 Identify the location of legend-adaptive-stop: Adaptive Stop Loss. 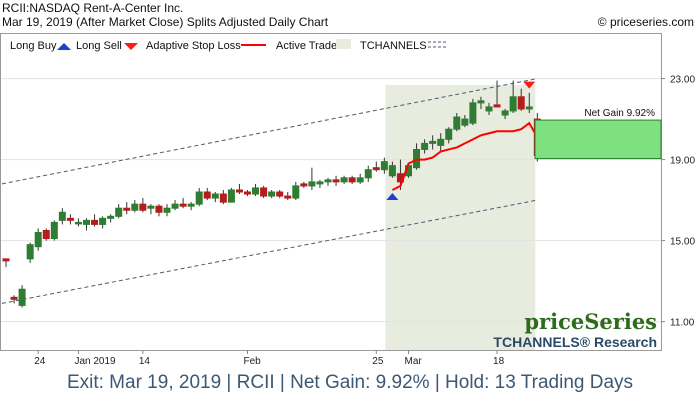
(193, 46).